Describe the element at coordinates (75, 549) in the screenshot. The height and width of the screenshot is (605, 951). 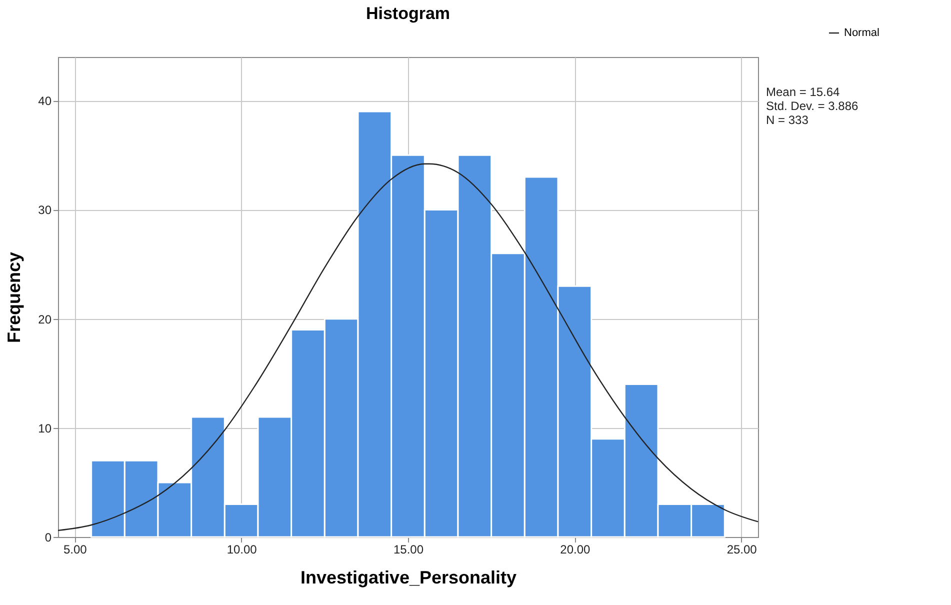
I see `x-tick-label: 5.00` at that location.